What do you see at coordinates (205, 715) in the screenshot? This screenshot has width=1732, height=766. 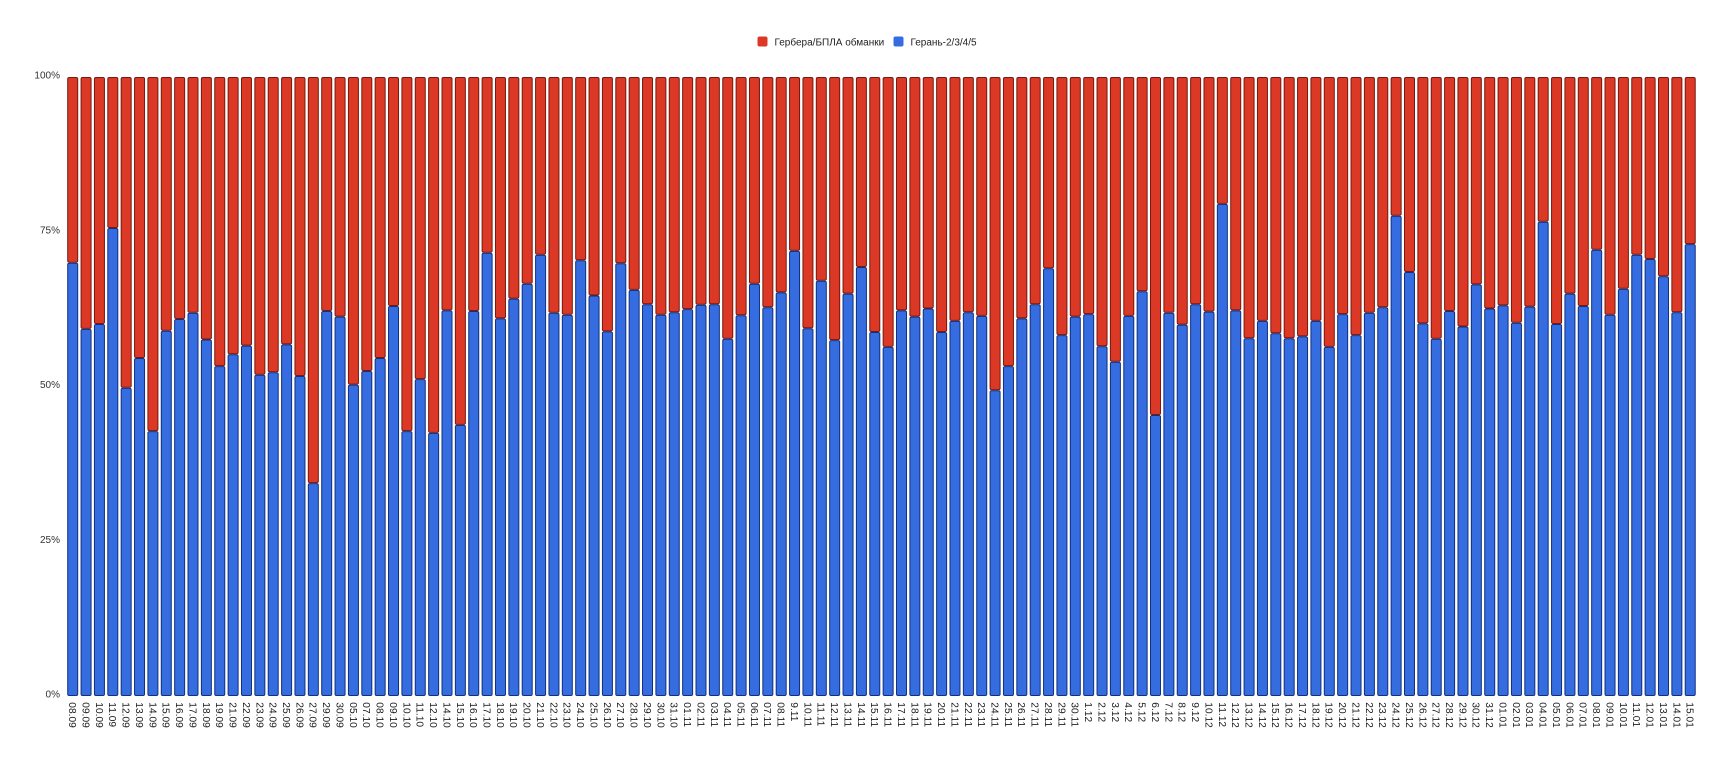 I see `svg-text: 18.09` at bounding box center [205, 715].